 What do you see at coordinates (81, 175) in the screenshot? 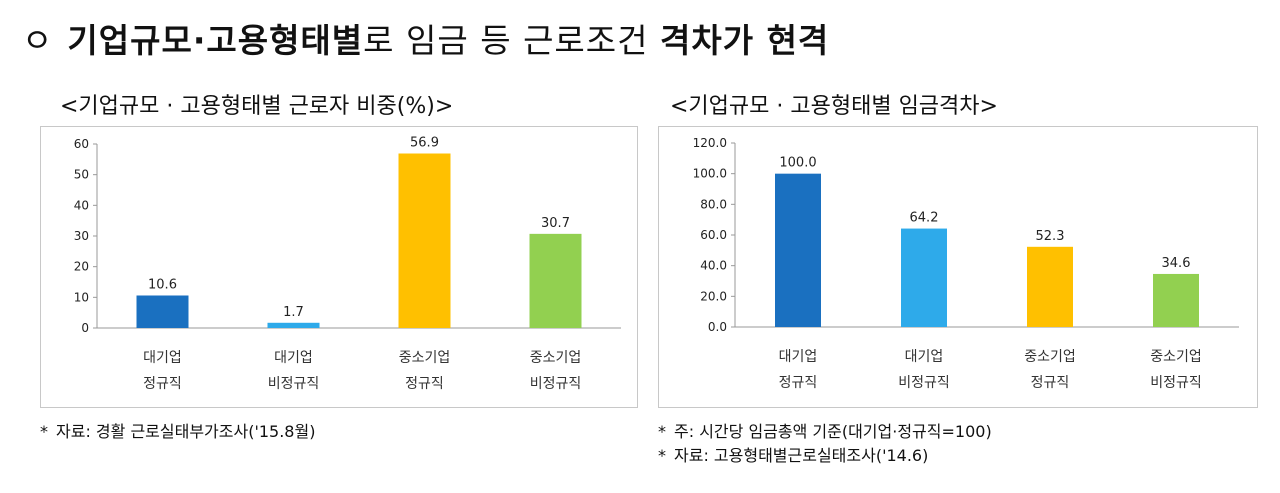
I see `y-tick-label: 50` at bounding box center [81, 175].